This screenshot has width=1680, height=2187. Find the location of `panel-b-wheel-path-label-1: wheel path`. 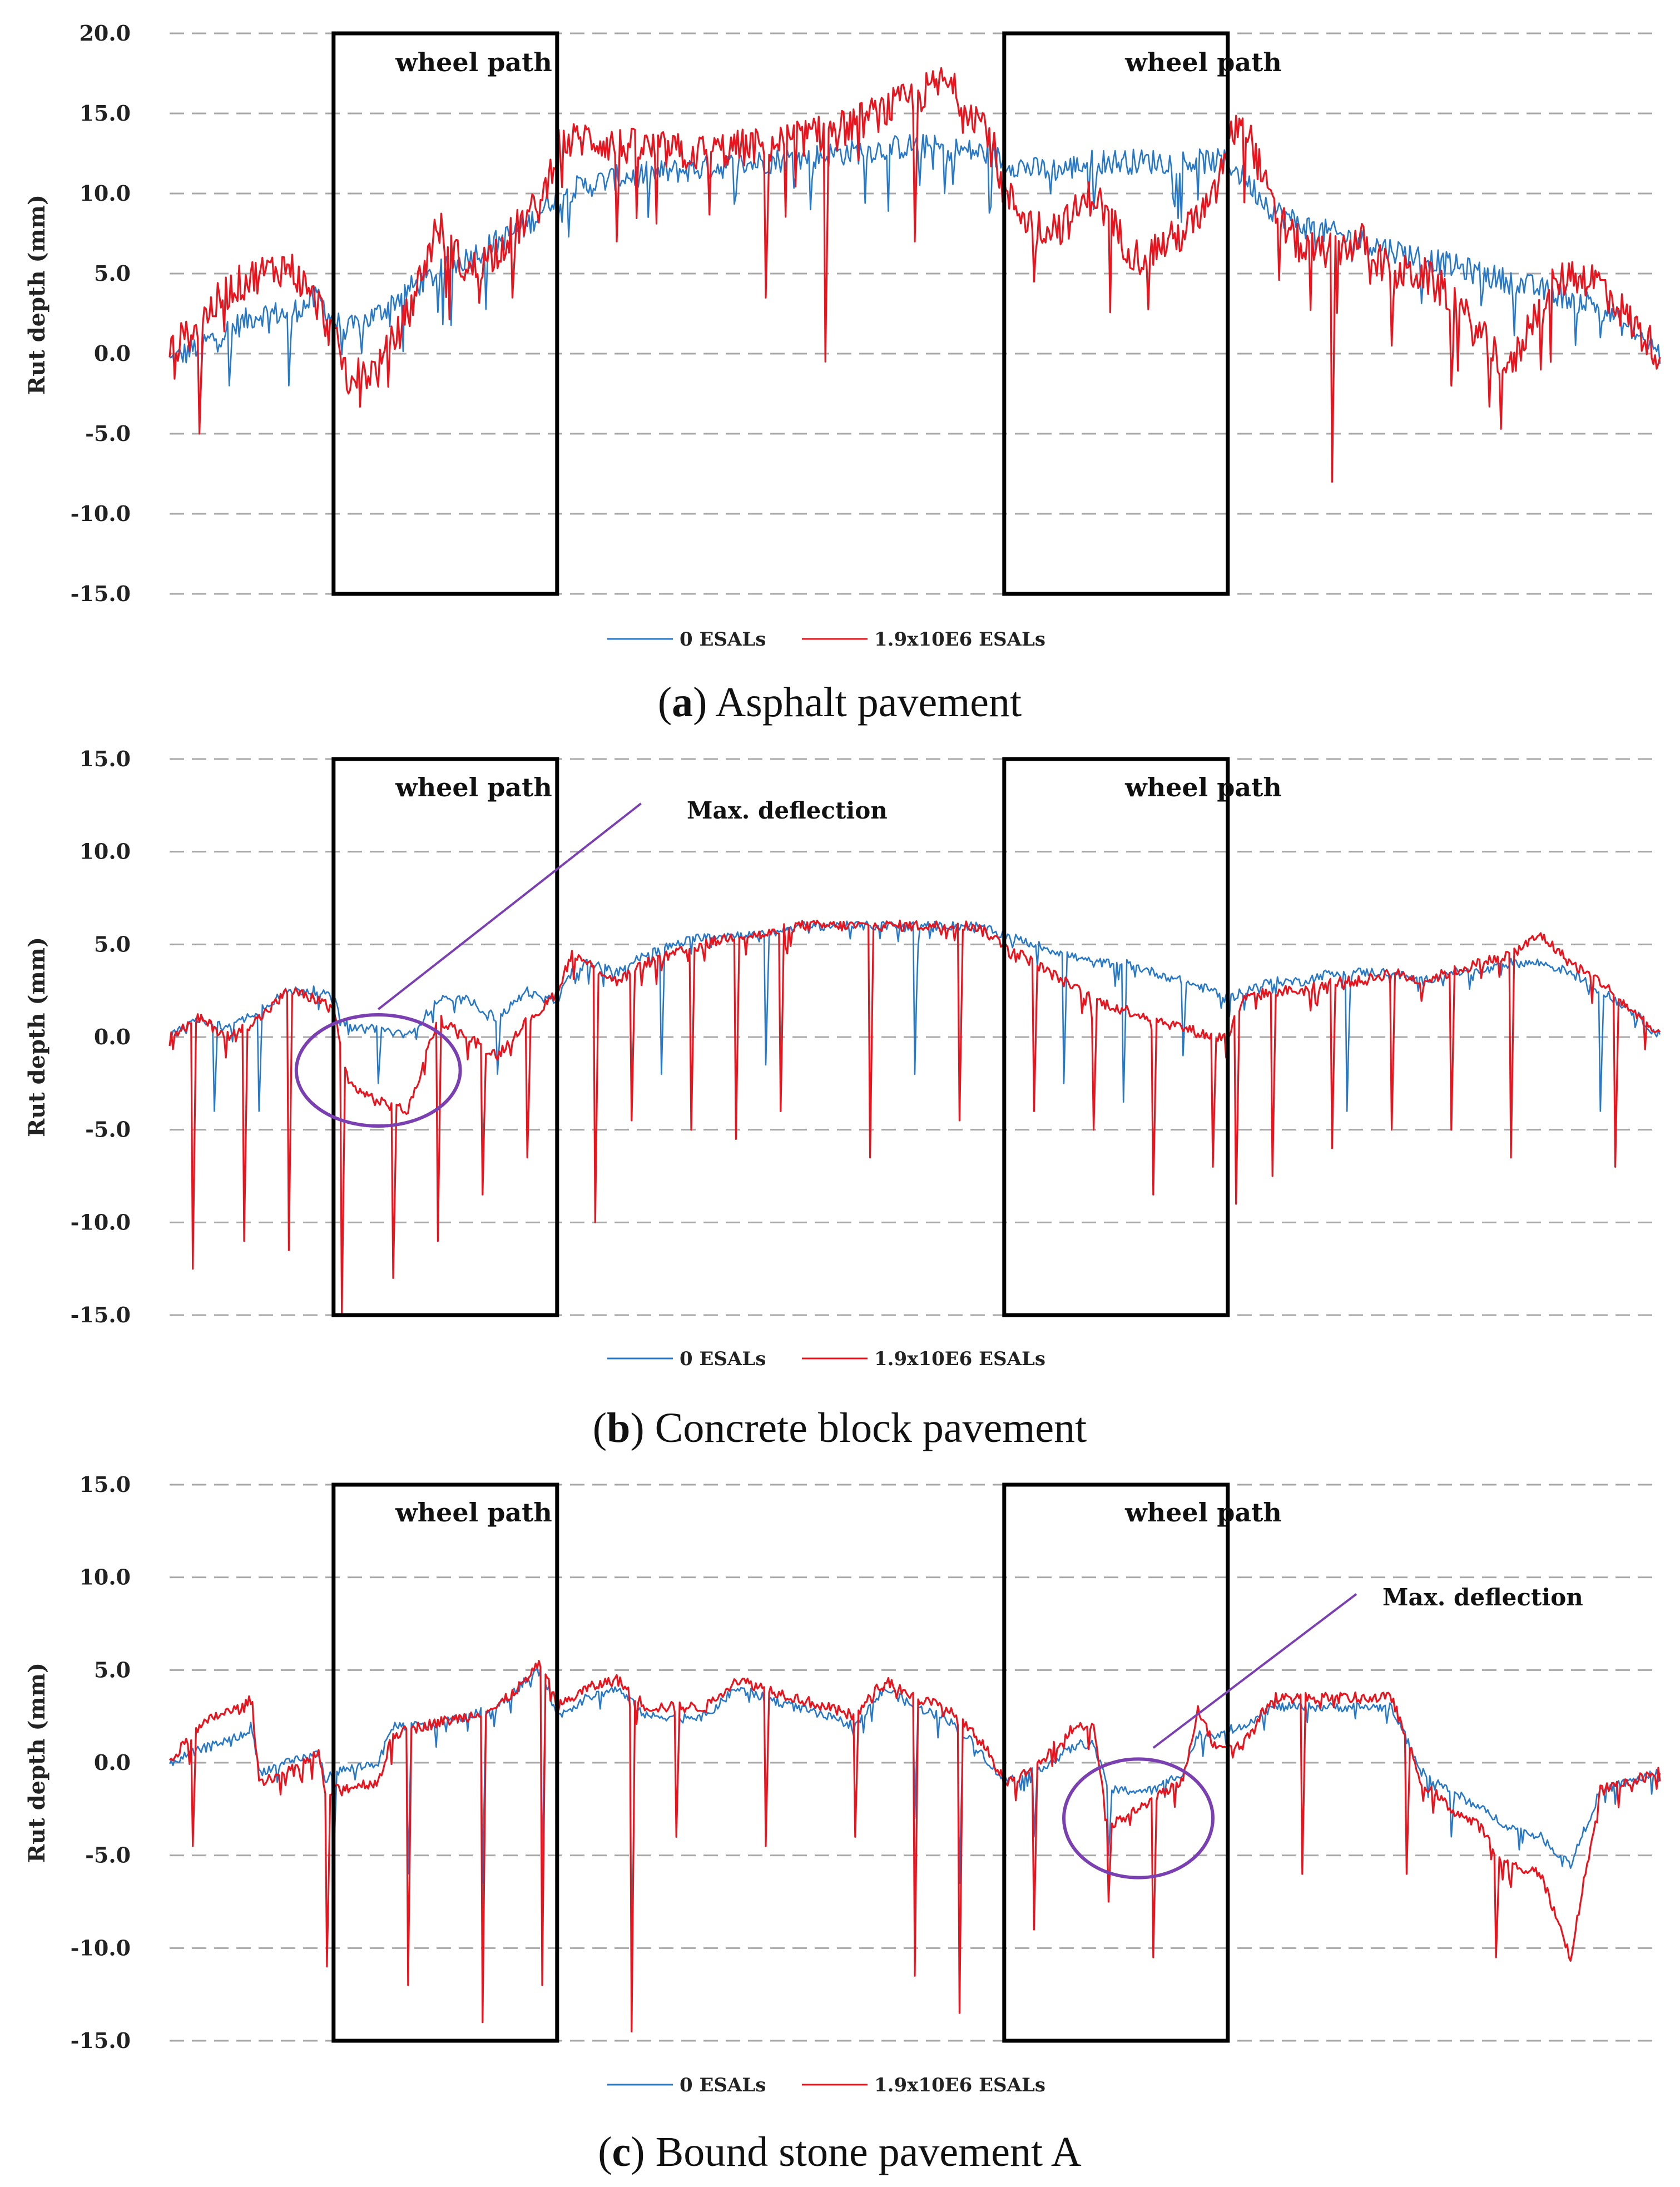

panel-b-wheel-path-label-1: wheel path is located at coordinates (473, 787).